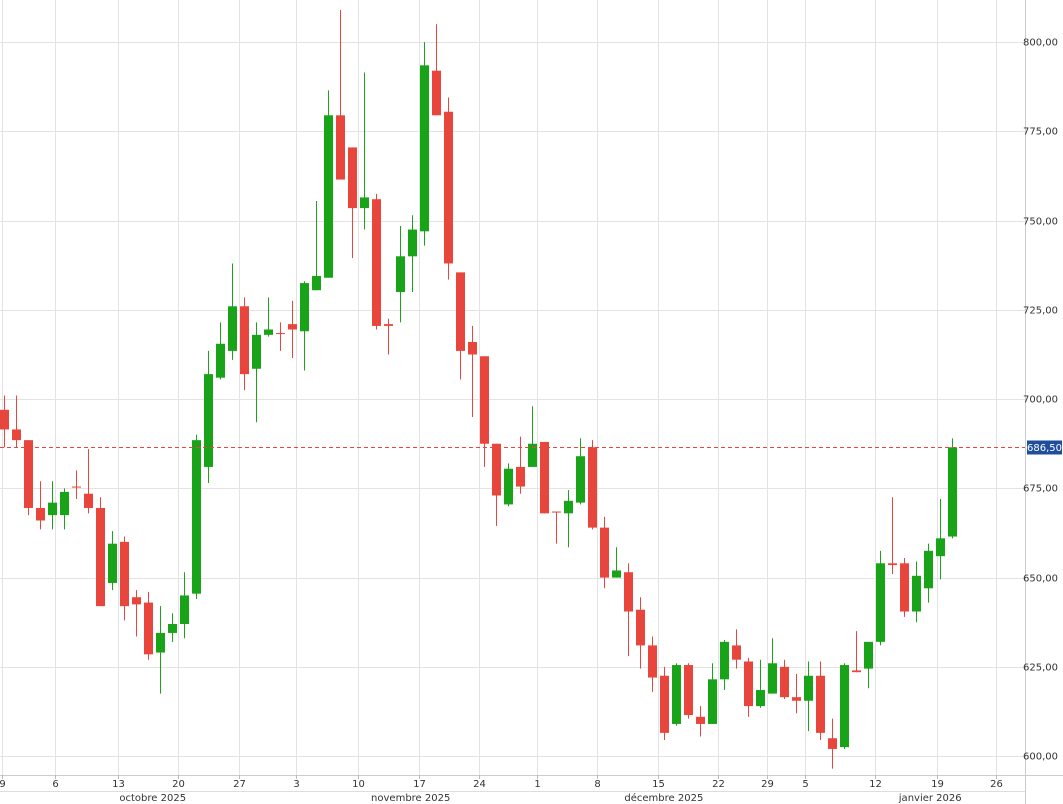  I want to click on x-tick-label: 26, so click(996, 784).